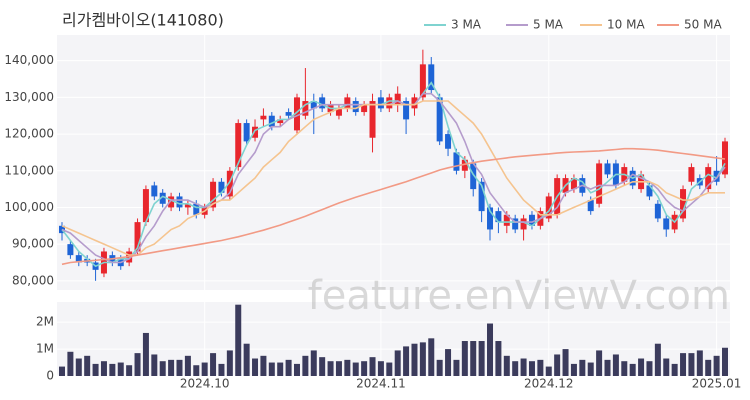 Image resolution: width=750 pixels, height=400 pixels. What do you see at coordinates (50, 376) in the screenshot?
I see `y-tick-label: 0` at bounding box center [50, 376].